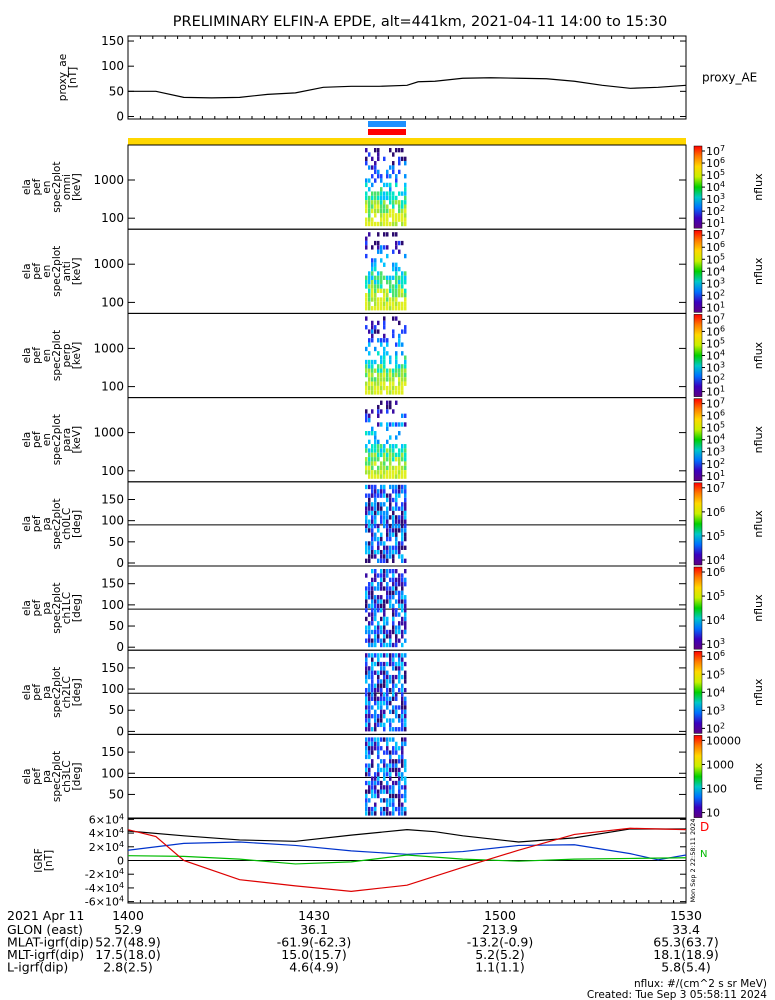 The image size is (775, 1000). Describe the element at coordinates (715, 476) in the screenshot. I see `colorbar-tick-label: 101` at that location.